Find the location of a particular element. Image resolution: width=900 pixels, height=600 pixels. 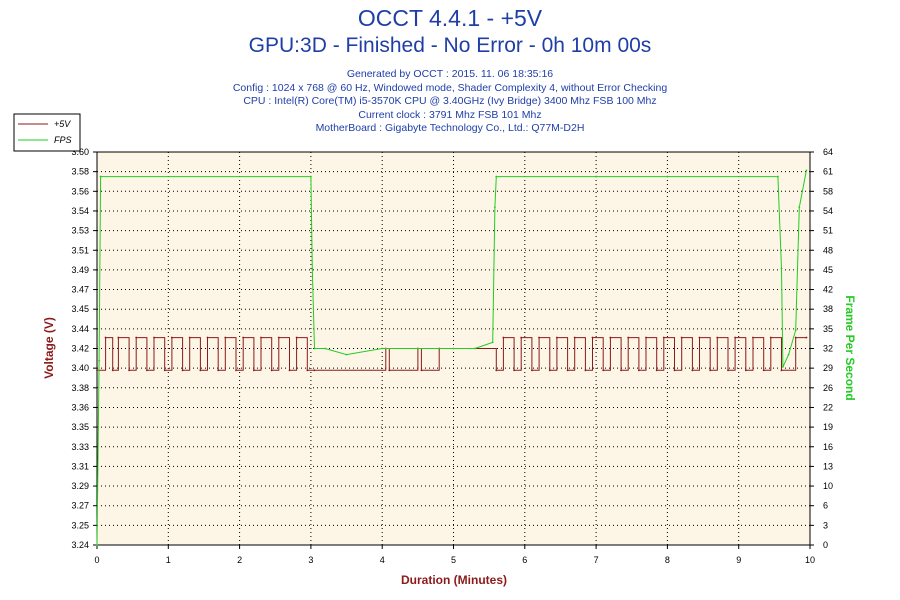

y-right-tick-label: 54 is located at coordinates (828, 211).